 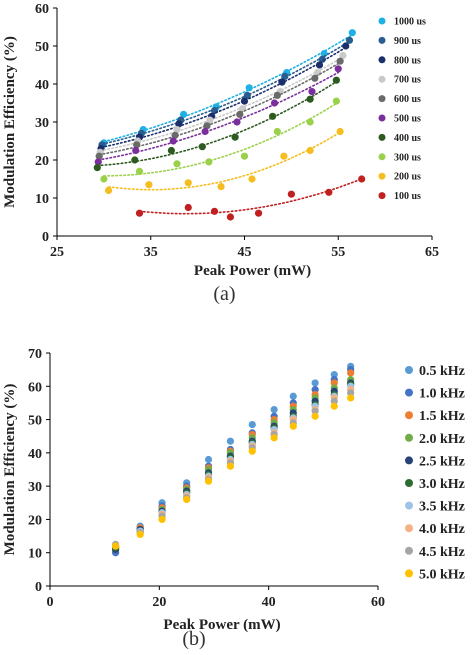 What do you see at coordinates (233, 472) in the screenshot?
I see `series-5-0-khz` at bounding box center [233, 472].